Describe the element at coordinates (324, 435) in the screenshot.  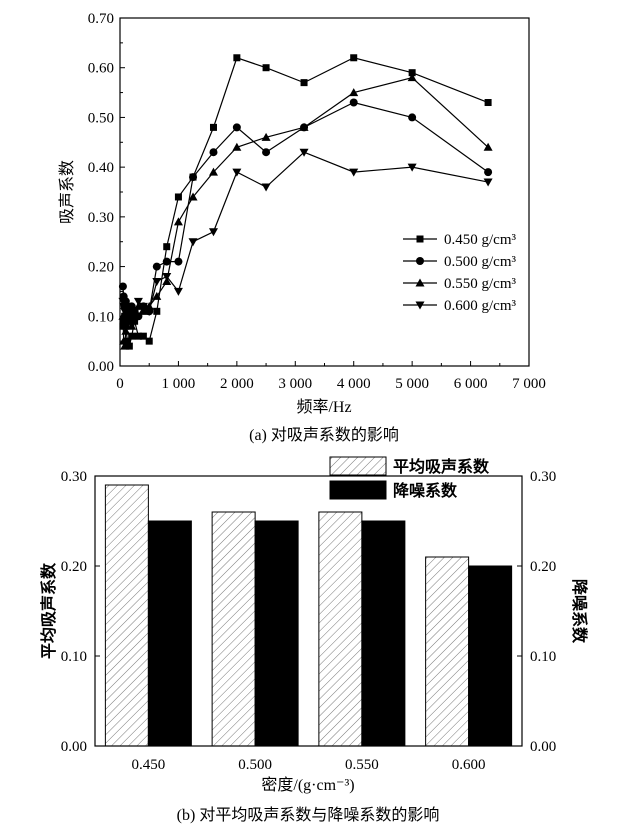
I see `chart-title: (a) 对吸声系数的影响` at that location.